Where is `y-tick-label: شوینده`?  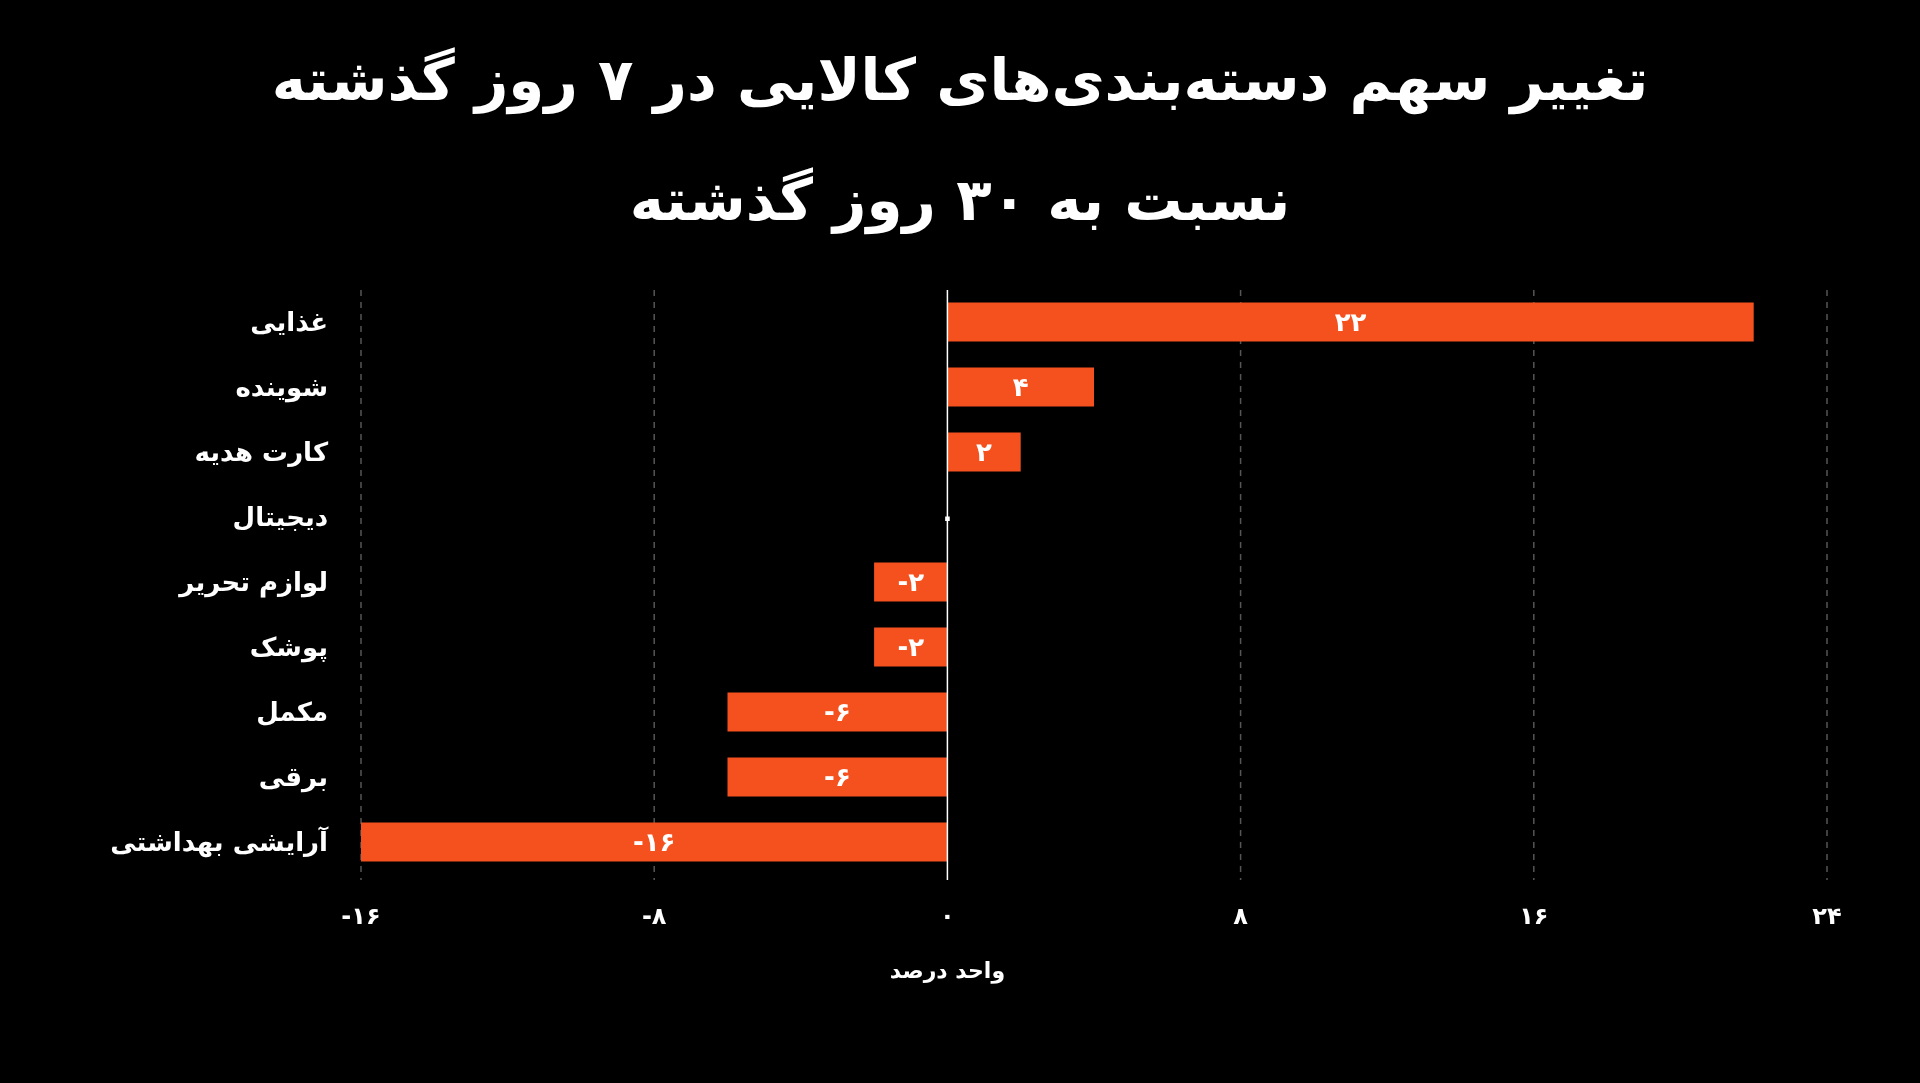 y-tick-label: شوینده is located at coordinates (281, 387).